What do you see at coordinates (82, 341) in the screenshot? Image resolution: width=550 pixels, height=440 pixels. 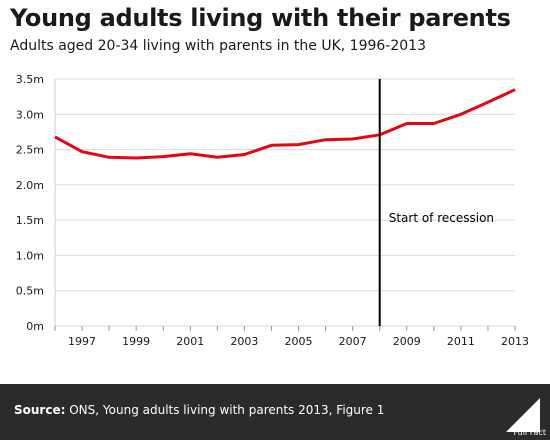 I see `x-tick-label: 1997` at bounding box center [82, 341].